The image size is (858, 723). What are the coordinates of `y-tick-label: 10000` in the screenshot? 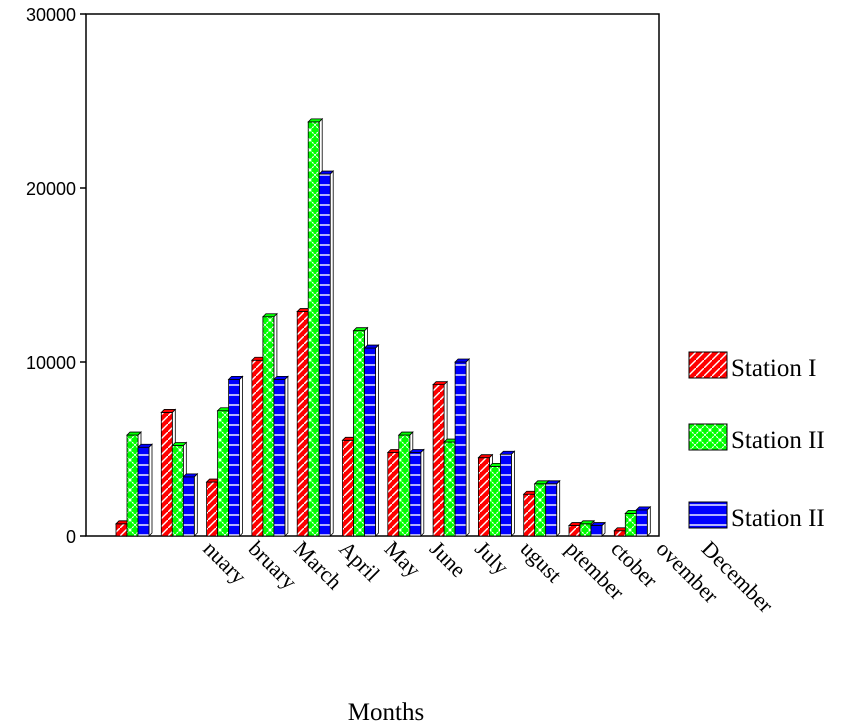 It's located at (51, 363).